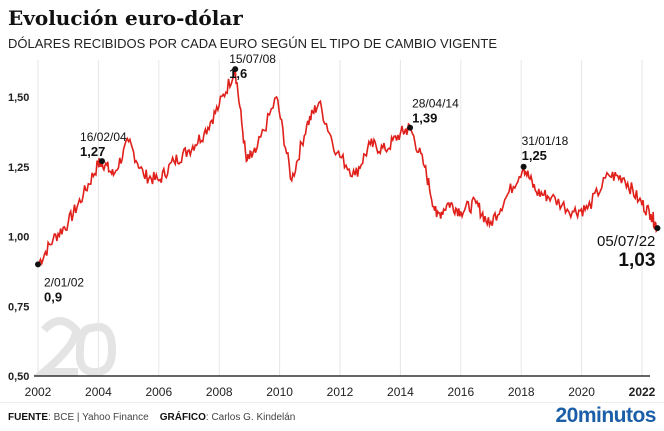 Image resolution: width=664 pixels, height=431 pixels. I want to click on annotation-date: 31/01/18, so click(545, 141).